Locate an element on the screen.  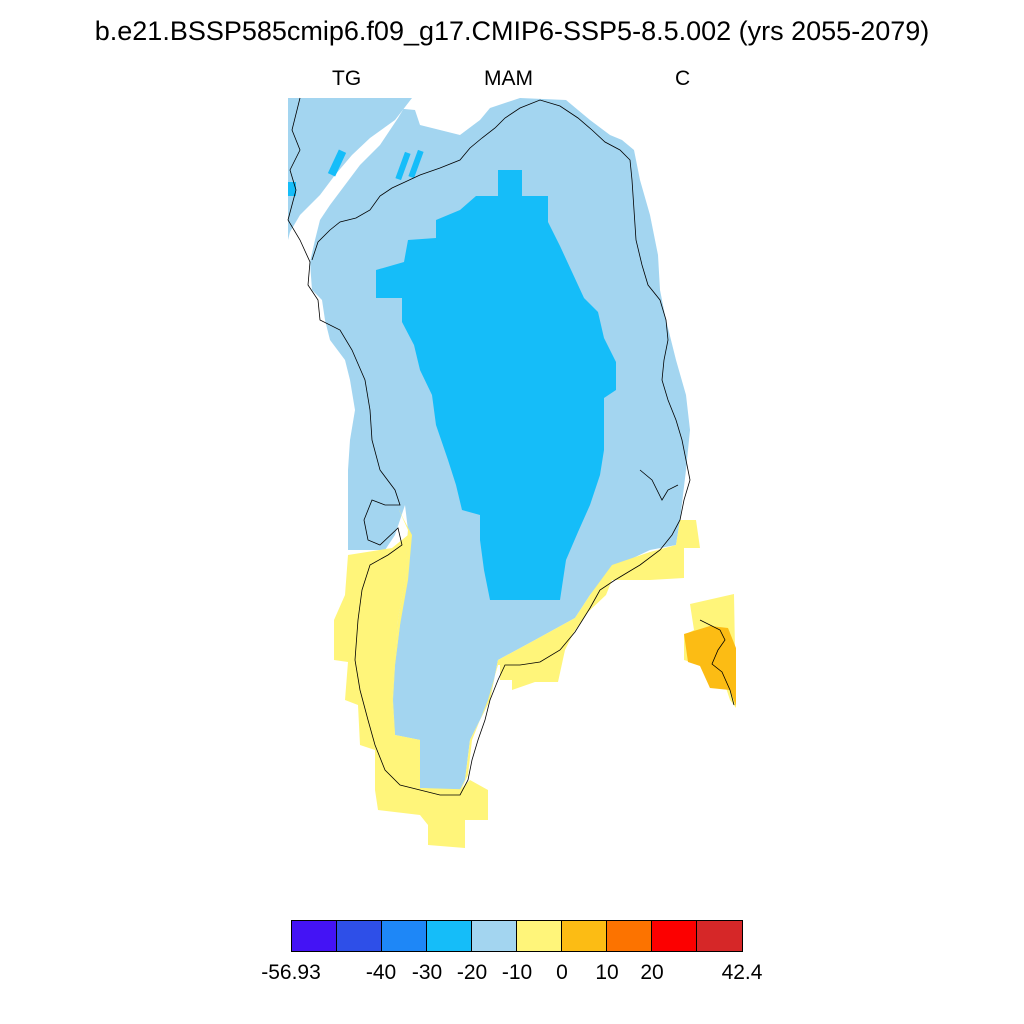
colorbar-tick: -10 is located at coordinates (517, 972).